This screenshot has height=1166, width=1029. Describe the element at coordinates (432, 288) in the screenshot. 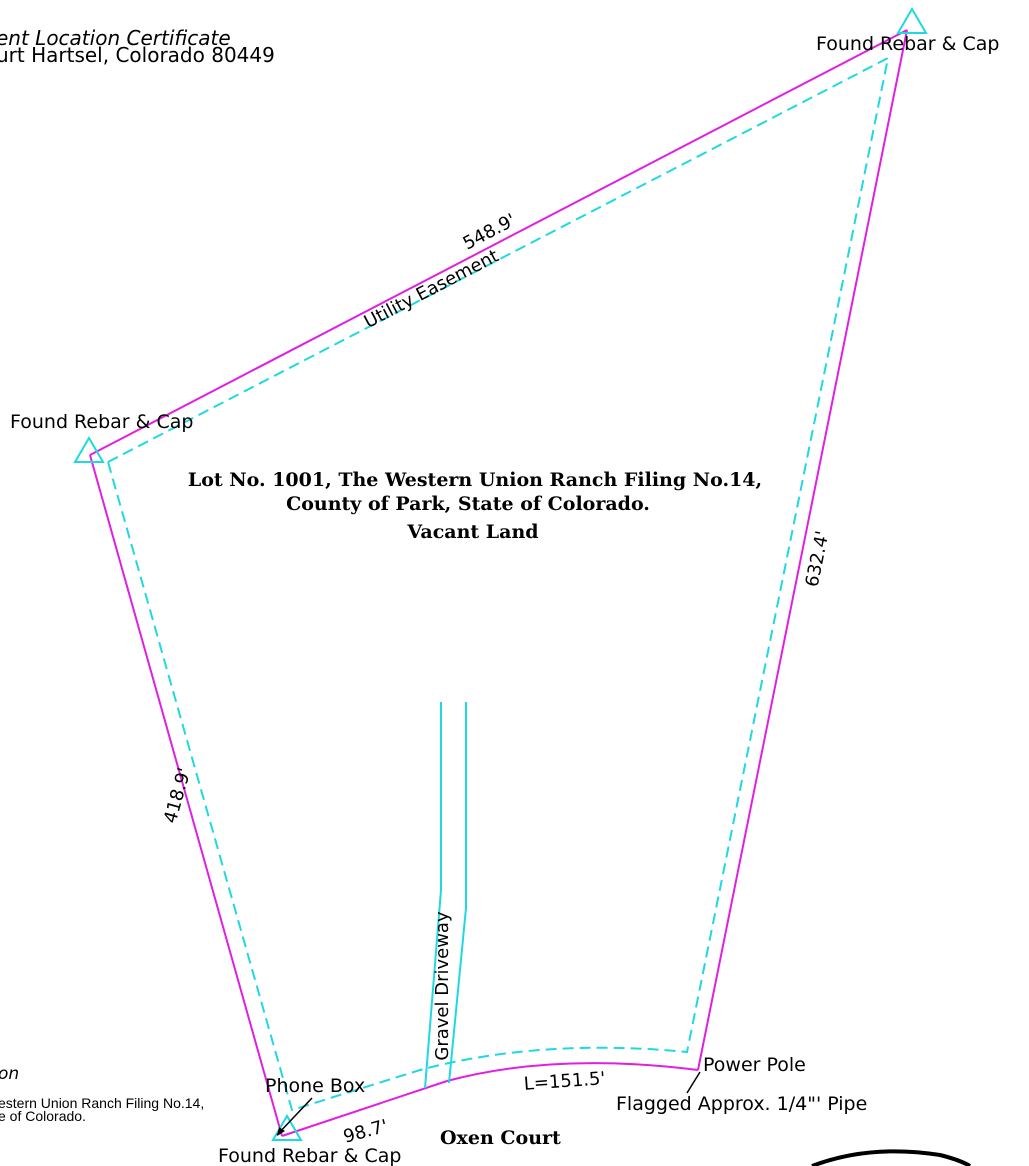

I see `utility-easement-label: Utility Easement` at that location.